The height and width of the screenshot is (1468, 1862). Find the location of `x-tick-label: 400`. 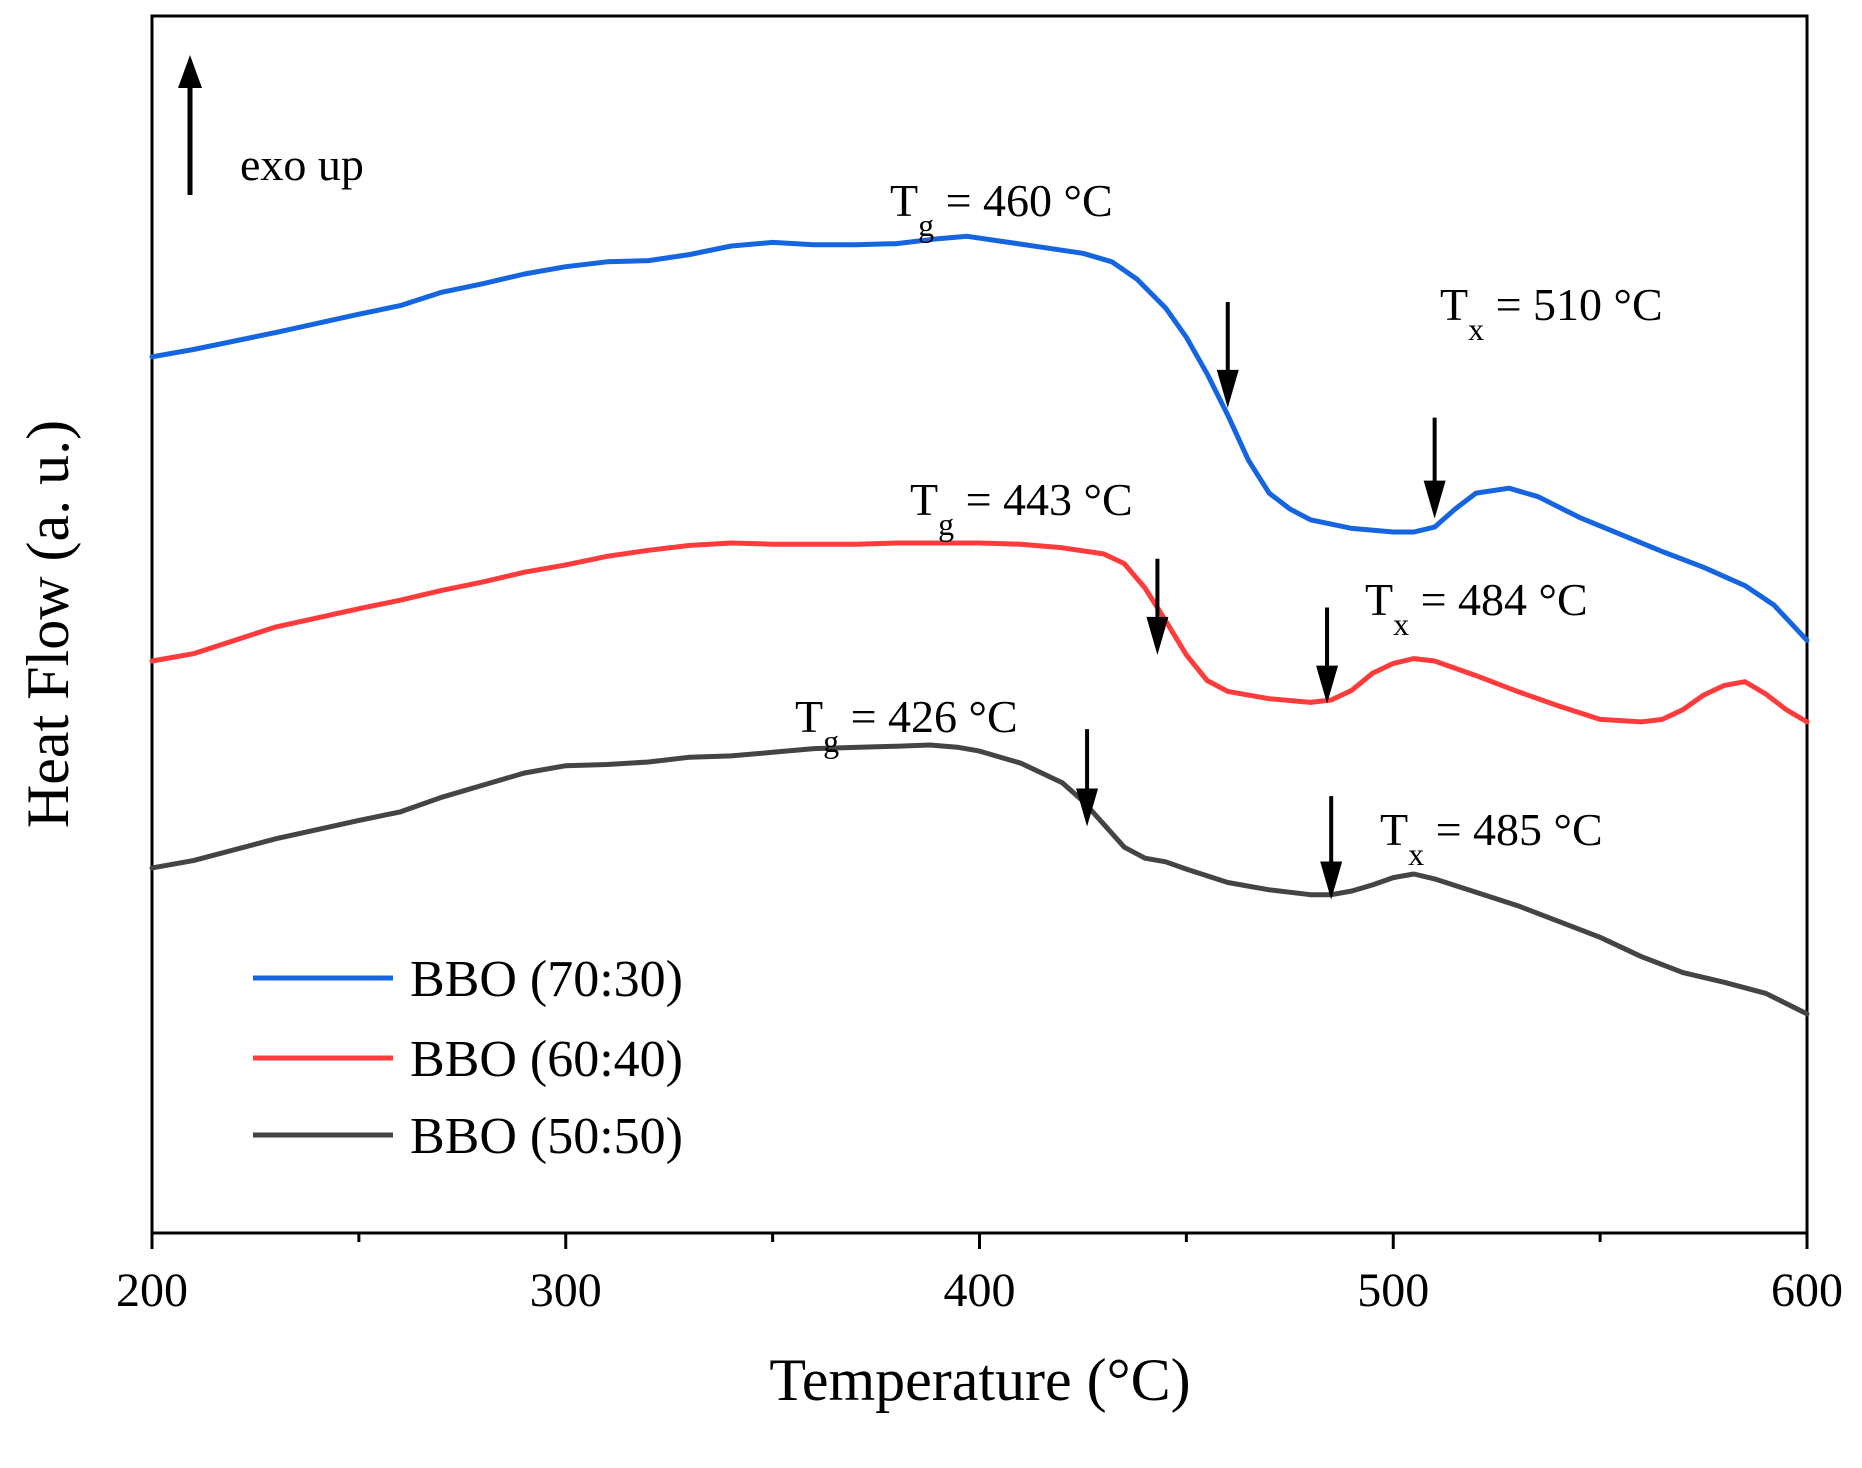

x-tick-label: 400 is located at coordinates (980, 1290).